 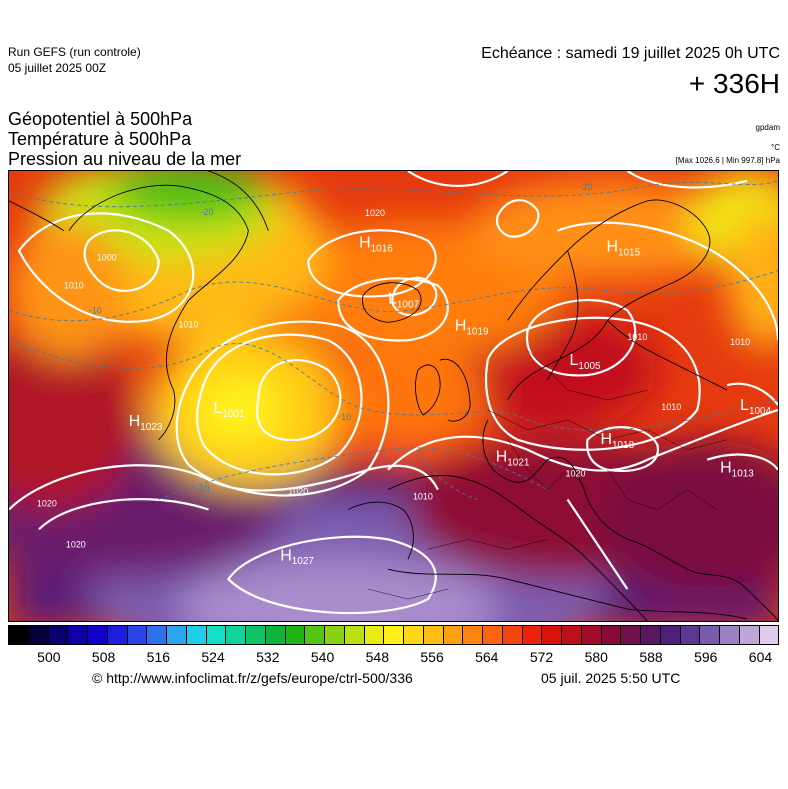 What do you see at coordinates (322, 657) in the screenshot?
I see `colorbar-tick-label: 540` at bounding box center [322, 657].